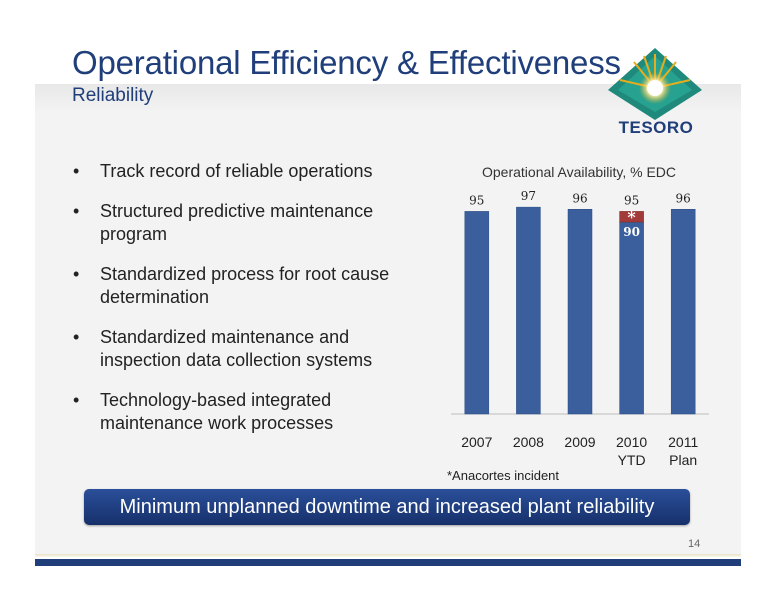 This screenshot has height=600, width=776. I want to click on x-tick-label: 2007, so click(476, 442).